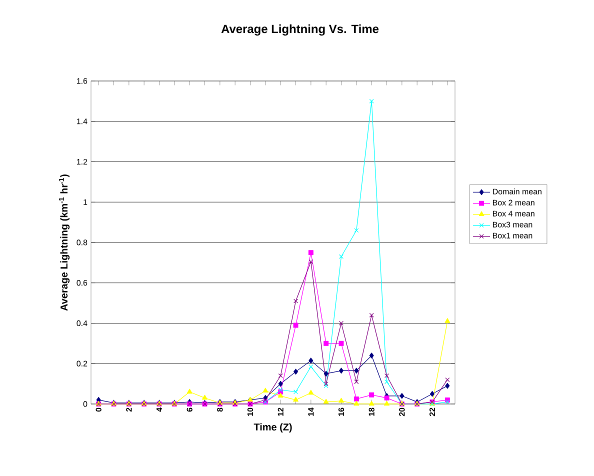 This screenshot has width=594, height=476. What do you see at coordinates (300, 30) in the screenshot?
I see `chart-title: Average Lightning Vs. Time` at bounding box center [300, 30].